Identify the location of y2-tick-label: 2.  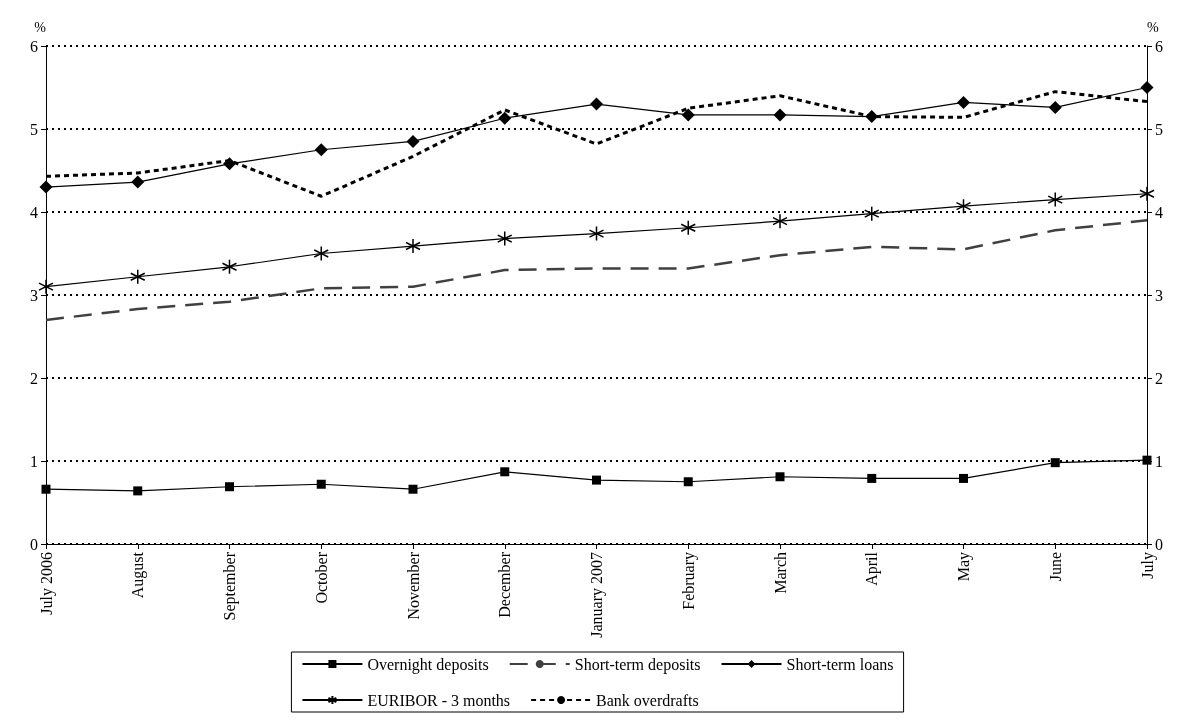
(1159, 378).